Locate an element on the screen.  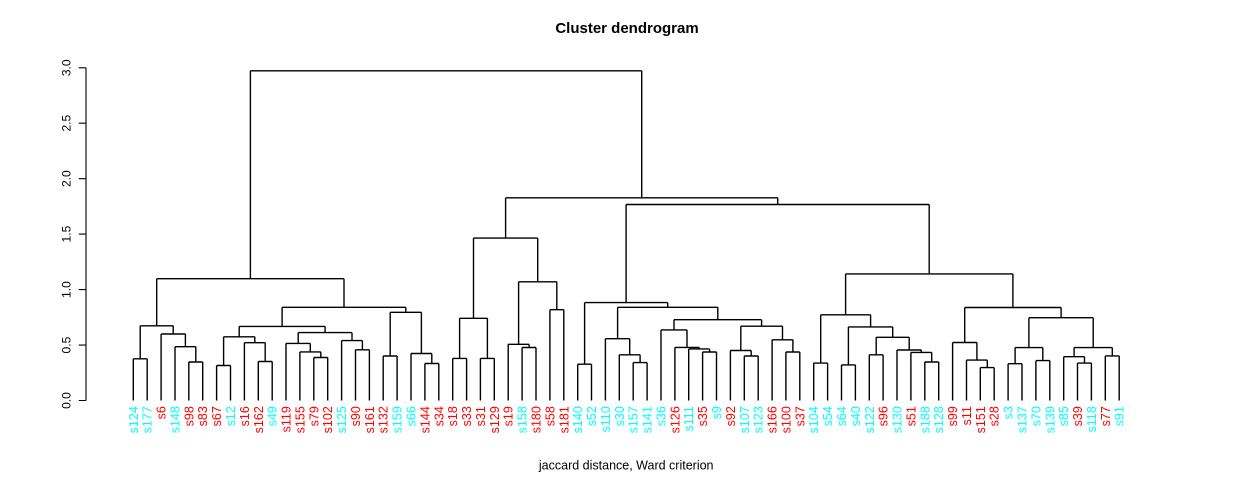
svg-text: s110 is located at coordinates (606, 419).